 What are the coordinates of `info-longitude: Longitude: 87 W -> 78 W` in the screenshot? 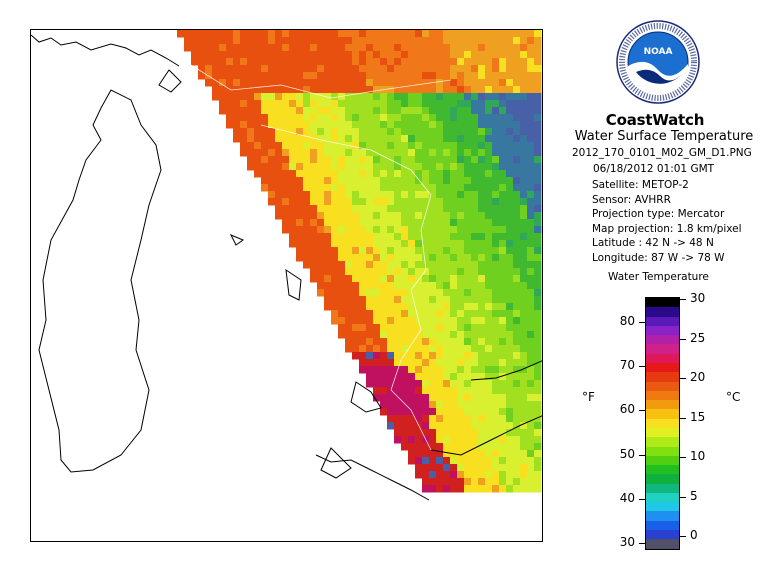 It's located at (658, 258).